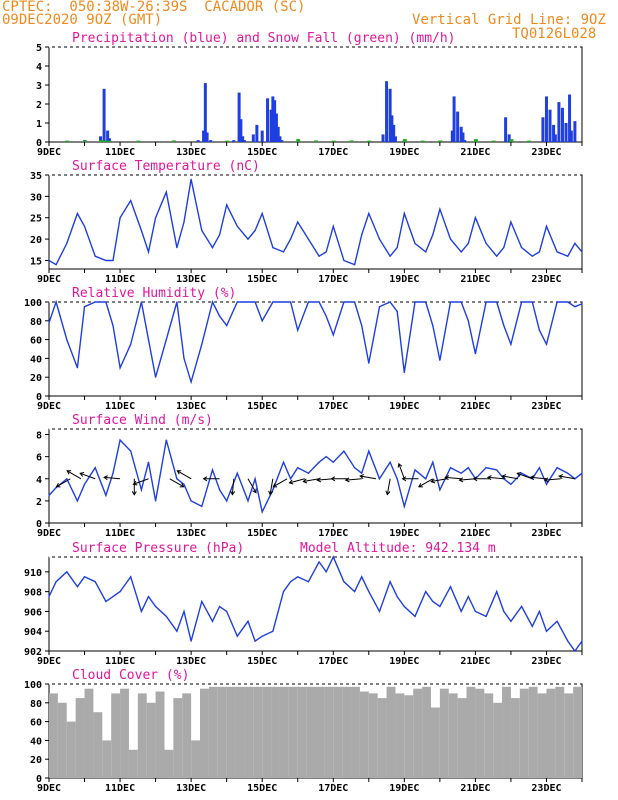 This screenshot has width=618, height=800. I want to click on panel-title: Surface Pressure (hPa), so click(158, 548).